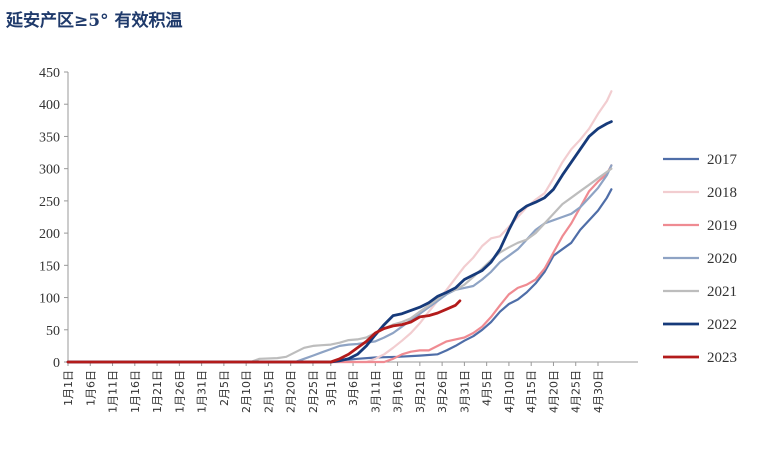 Image resolution: width=767 pixels, height=468 pixels. I want to click on x-tick-label: 1月21日, so click(157, 391).